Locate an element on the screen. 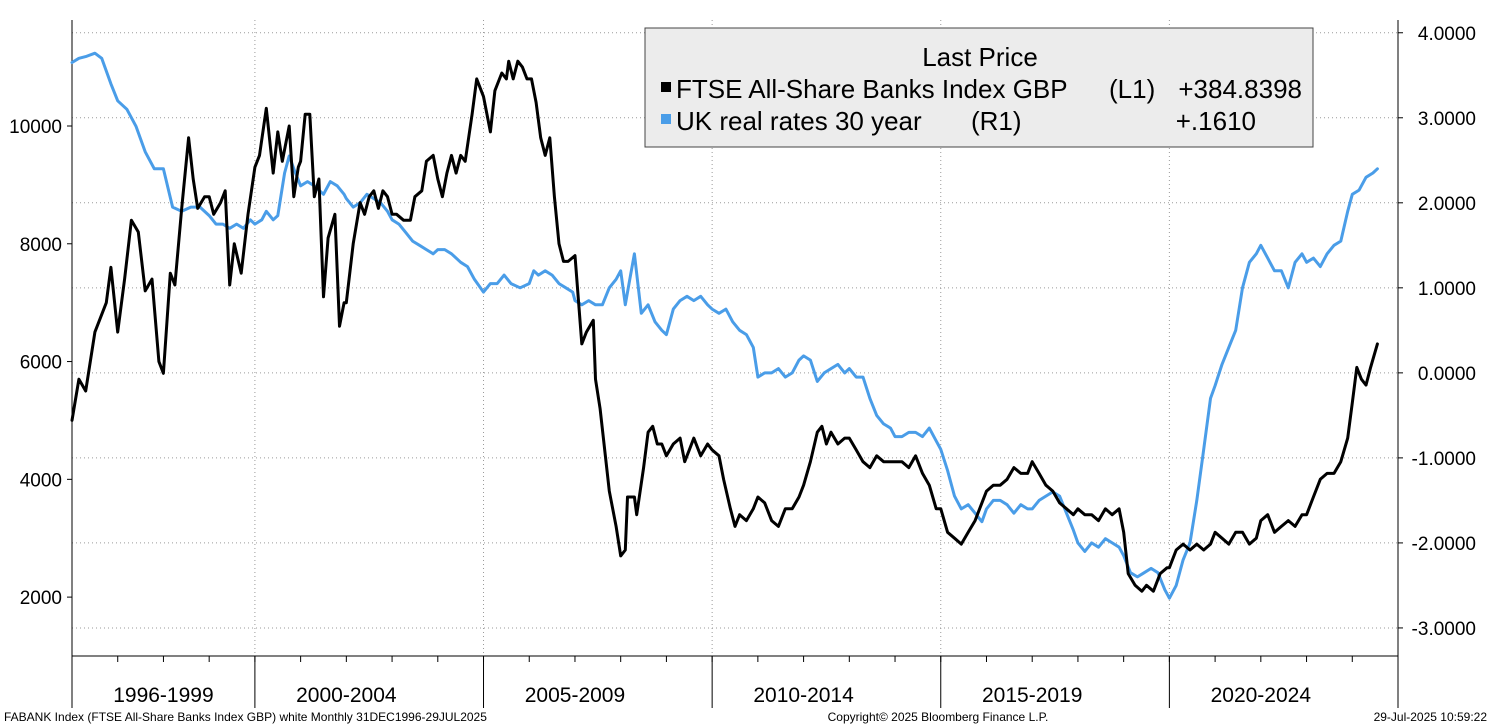 This screenshot has height=726, width=1490. left-tick-label: 8000 is located at coordinates (41, 245).